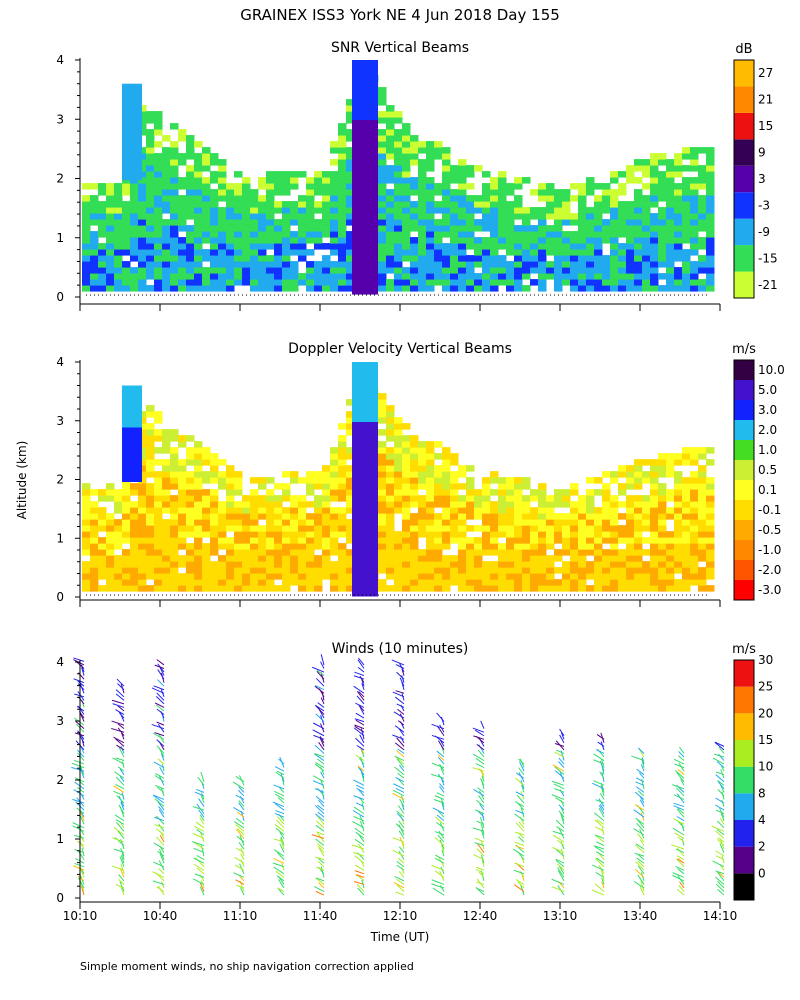  What do you see at coordinates (400, 937) in the screenshot?
I see `x-axis-label: Time (UT)` at bounding box center [400, 937].